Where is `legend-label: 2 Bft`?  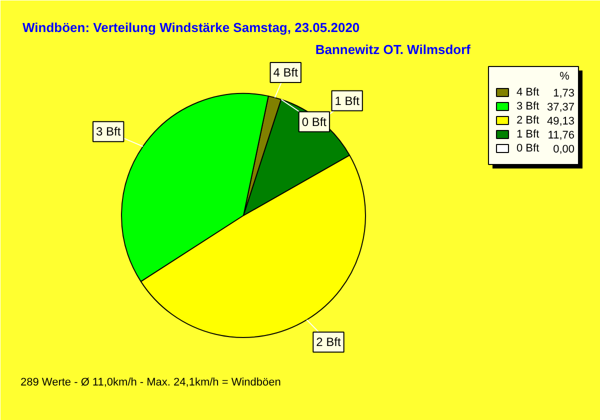 legend-label: 2 Bft is located at coordinates (528, 120).